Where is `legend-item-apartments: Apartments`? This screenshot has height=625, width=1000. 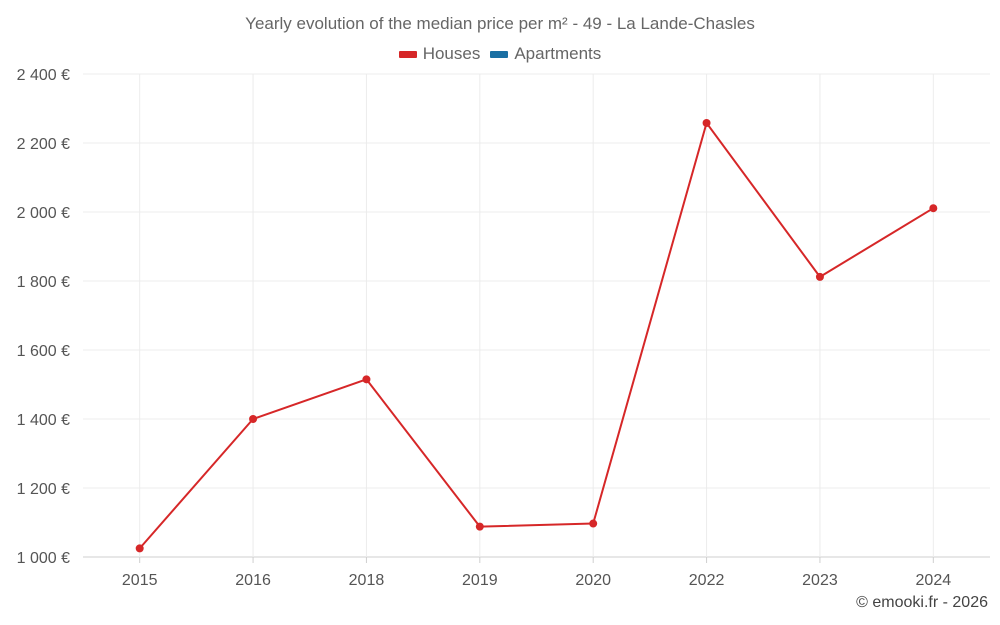
legend-item-apartments: Apartments is located at coordinates (545, 54).